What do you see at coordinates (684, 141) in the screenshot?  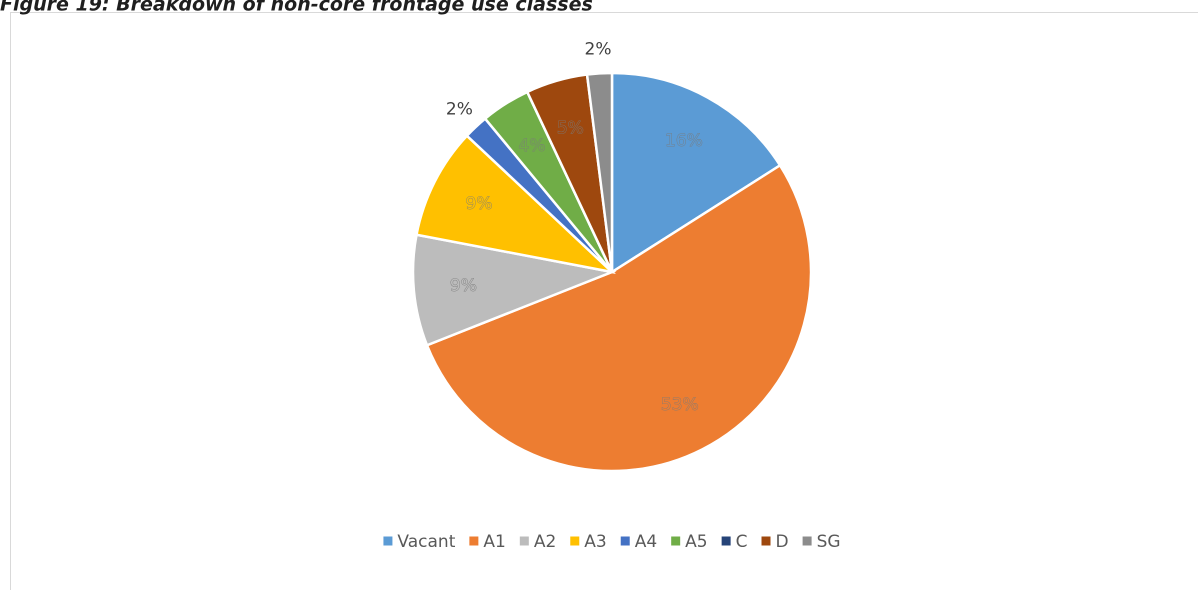 I see `data-label: 16%` at bounding box center [684, 141].